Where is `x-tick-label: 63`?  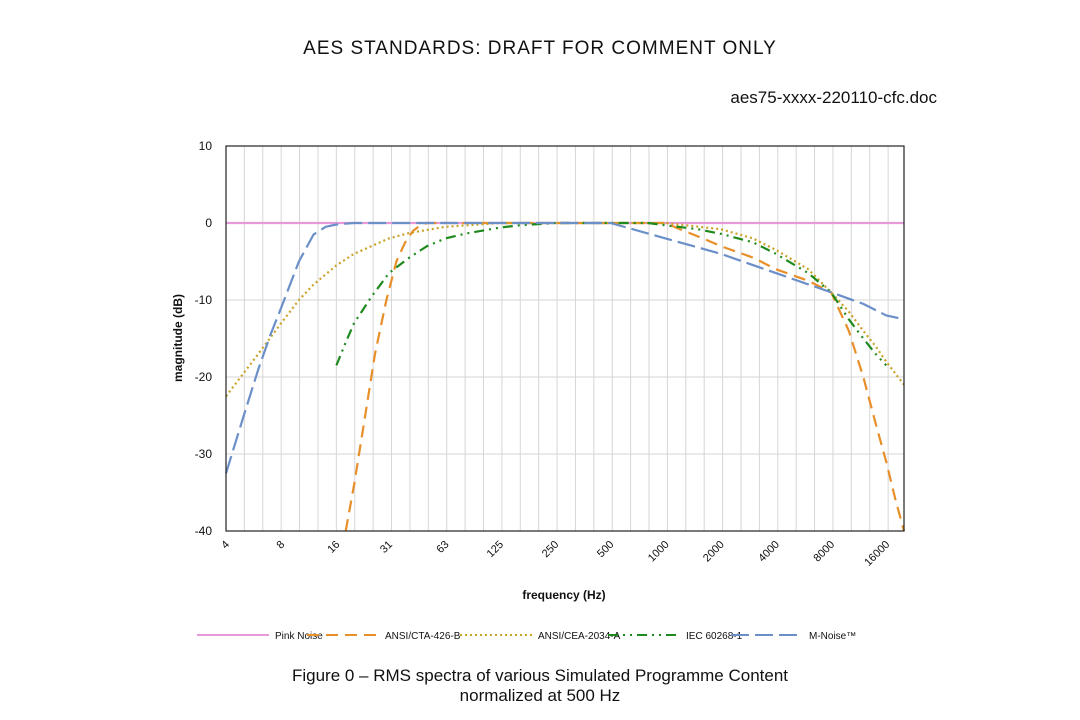 x-tick-label: 63 is located at coordinates (442, 547).